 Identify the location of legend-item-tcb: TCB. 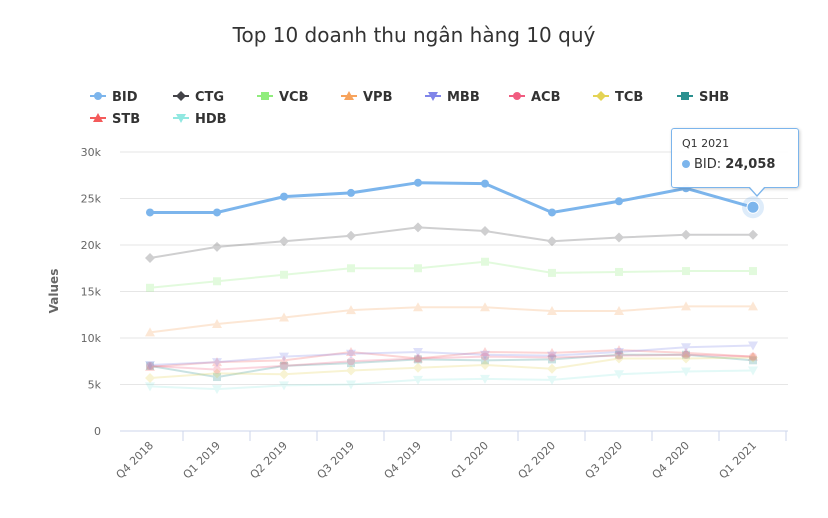
(618, 97).